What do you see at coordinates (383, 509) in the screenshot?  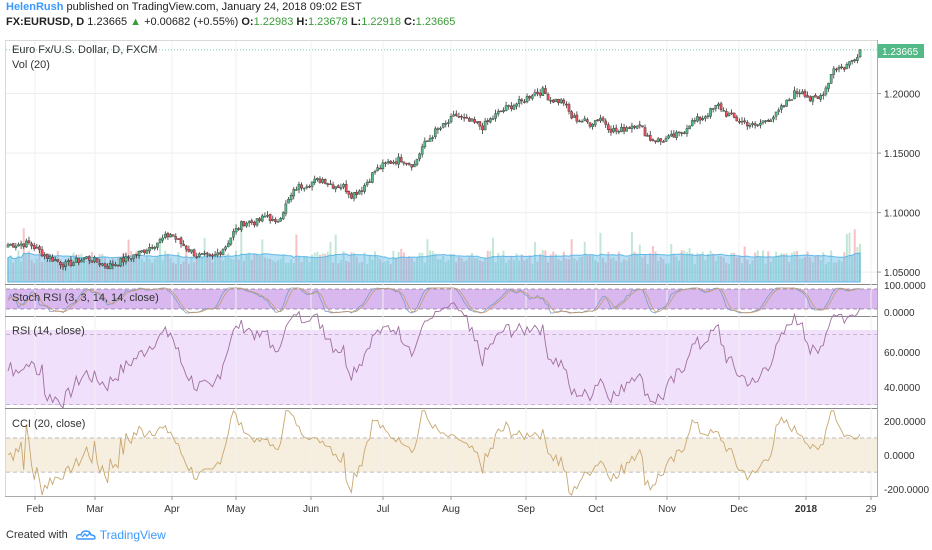 I see `time-tick-label: Jul` at bounding box center [383, 509].